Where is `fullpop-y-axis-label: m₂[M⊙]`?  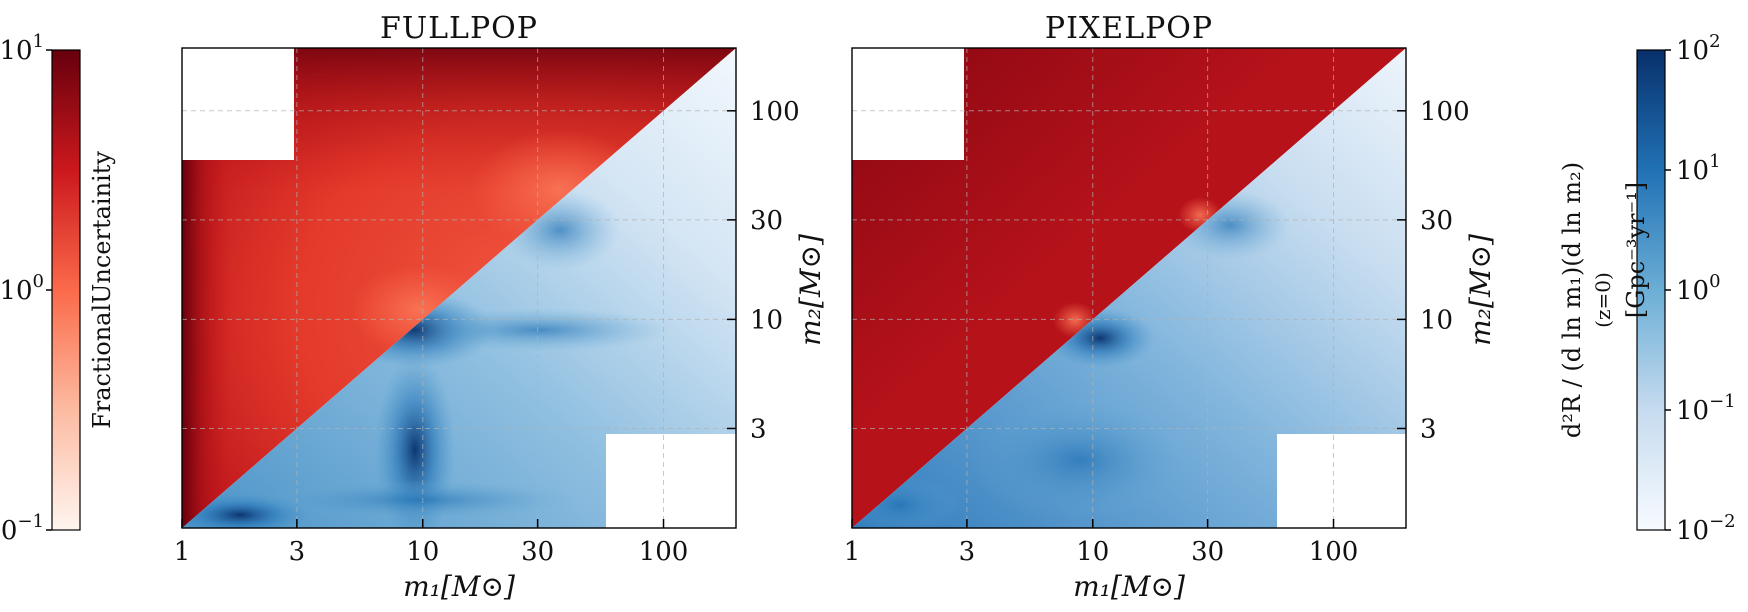 fullpop-y-axis-label: m₂[M⊙] is located at coordinates (810, 290).